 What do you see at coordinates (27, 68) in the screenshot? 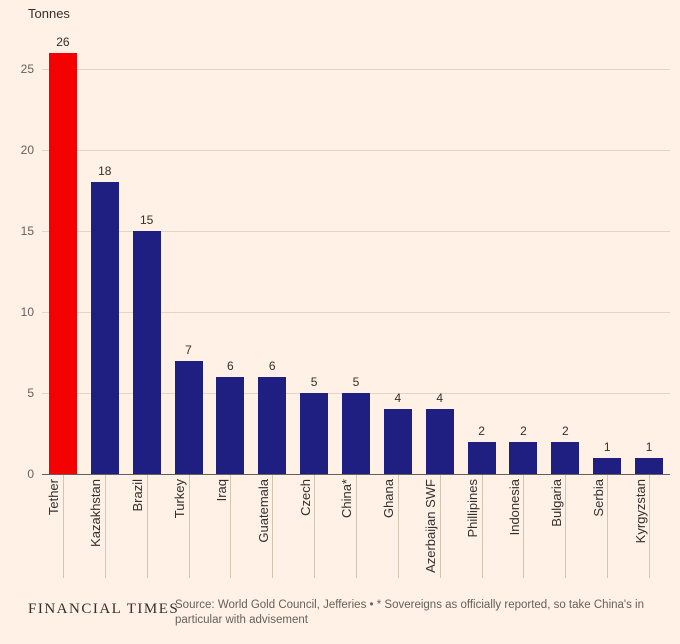
I see `y-tick-label: 25` at bounding box center [27, 68].